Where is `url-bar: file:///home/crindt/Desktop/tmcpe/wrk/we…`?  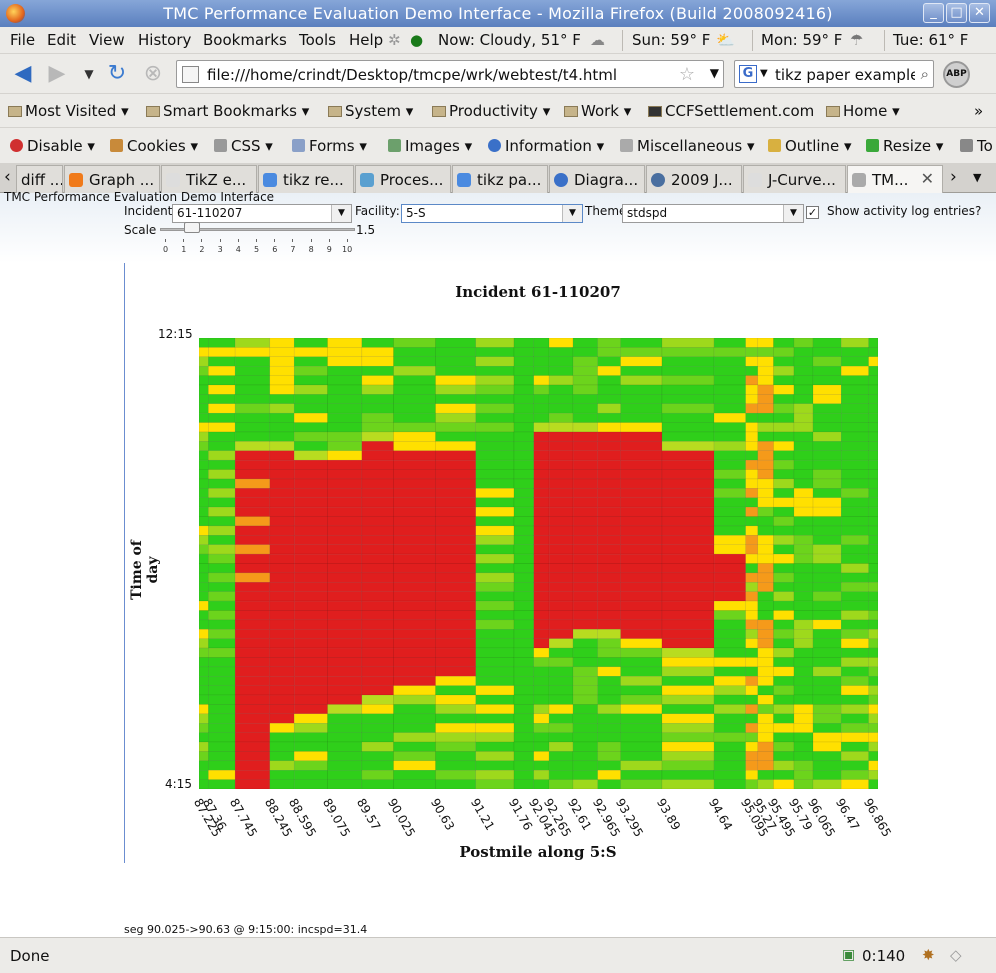
url-bar: file:///home/crindt/Desktop/tmcpe/wrk/we… is located at coordinates (450, 74).